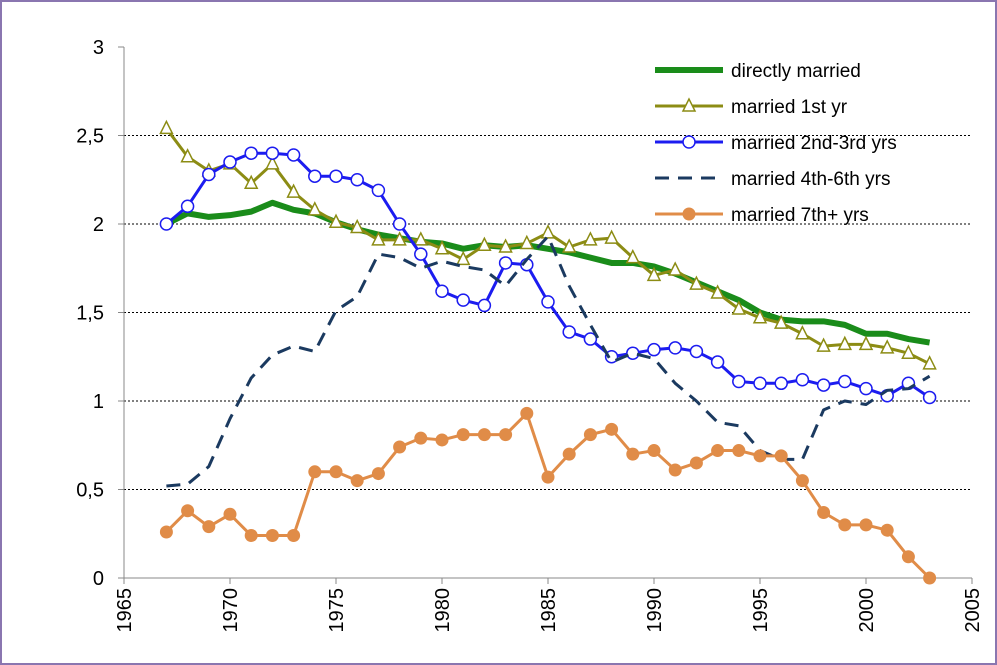 The image size is (997, 665). I want to click on legend-label: married 2nd-3rd yrs, so click(814, 143).